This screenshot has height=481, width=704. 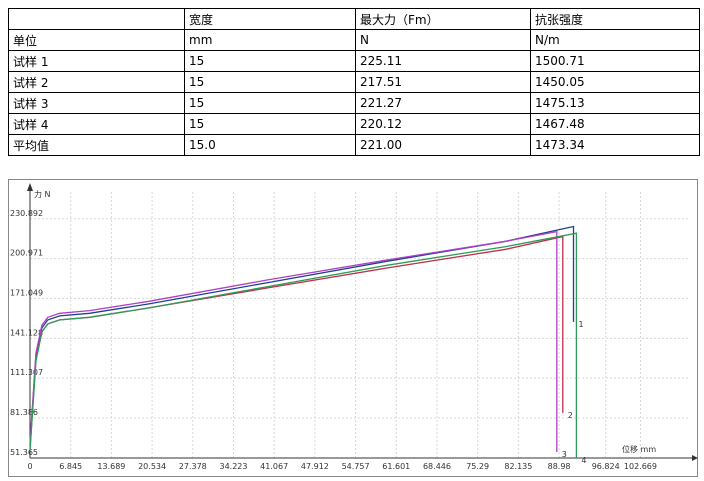 I want to click on y-tick-label: 111.307, so click(x=26, y=372).